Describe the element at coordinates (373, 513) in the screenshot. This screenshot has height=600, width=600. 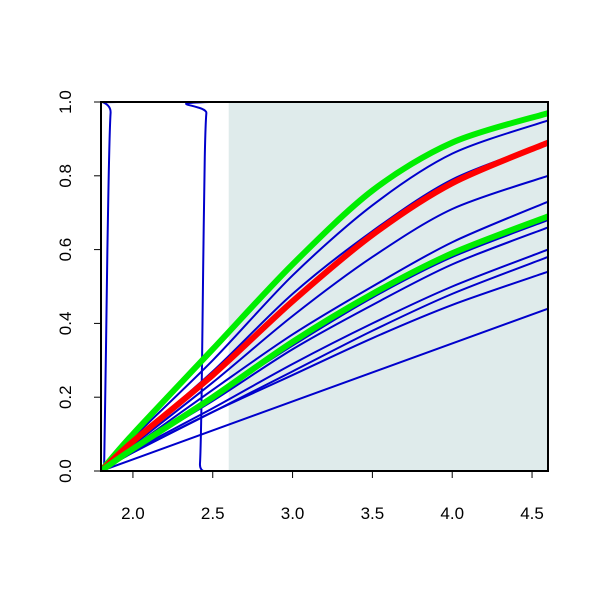
I see `x-tick-label: 3.5` at that location.